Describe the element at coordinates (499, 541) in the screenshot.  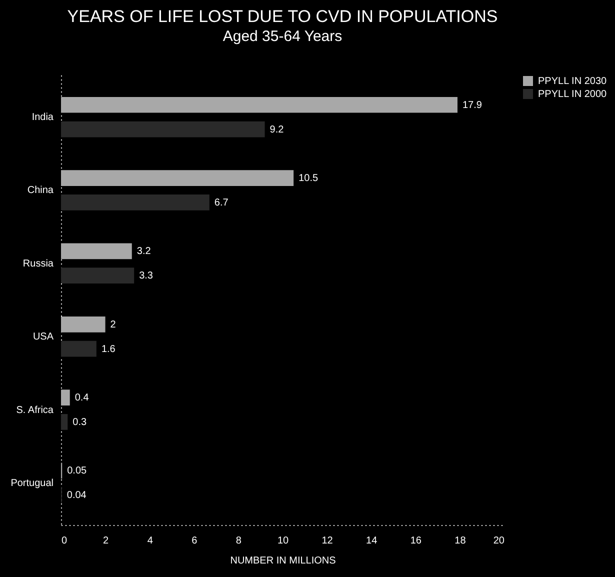
I see `x-tick-label: 20` at that location.